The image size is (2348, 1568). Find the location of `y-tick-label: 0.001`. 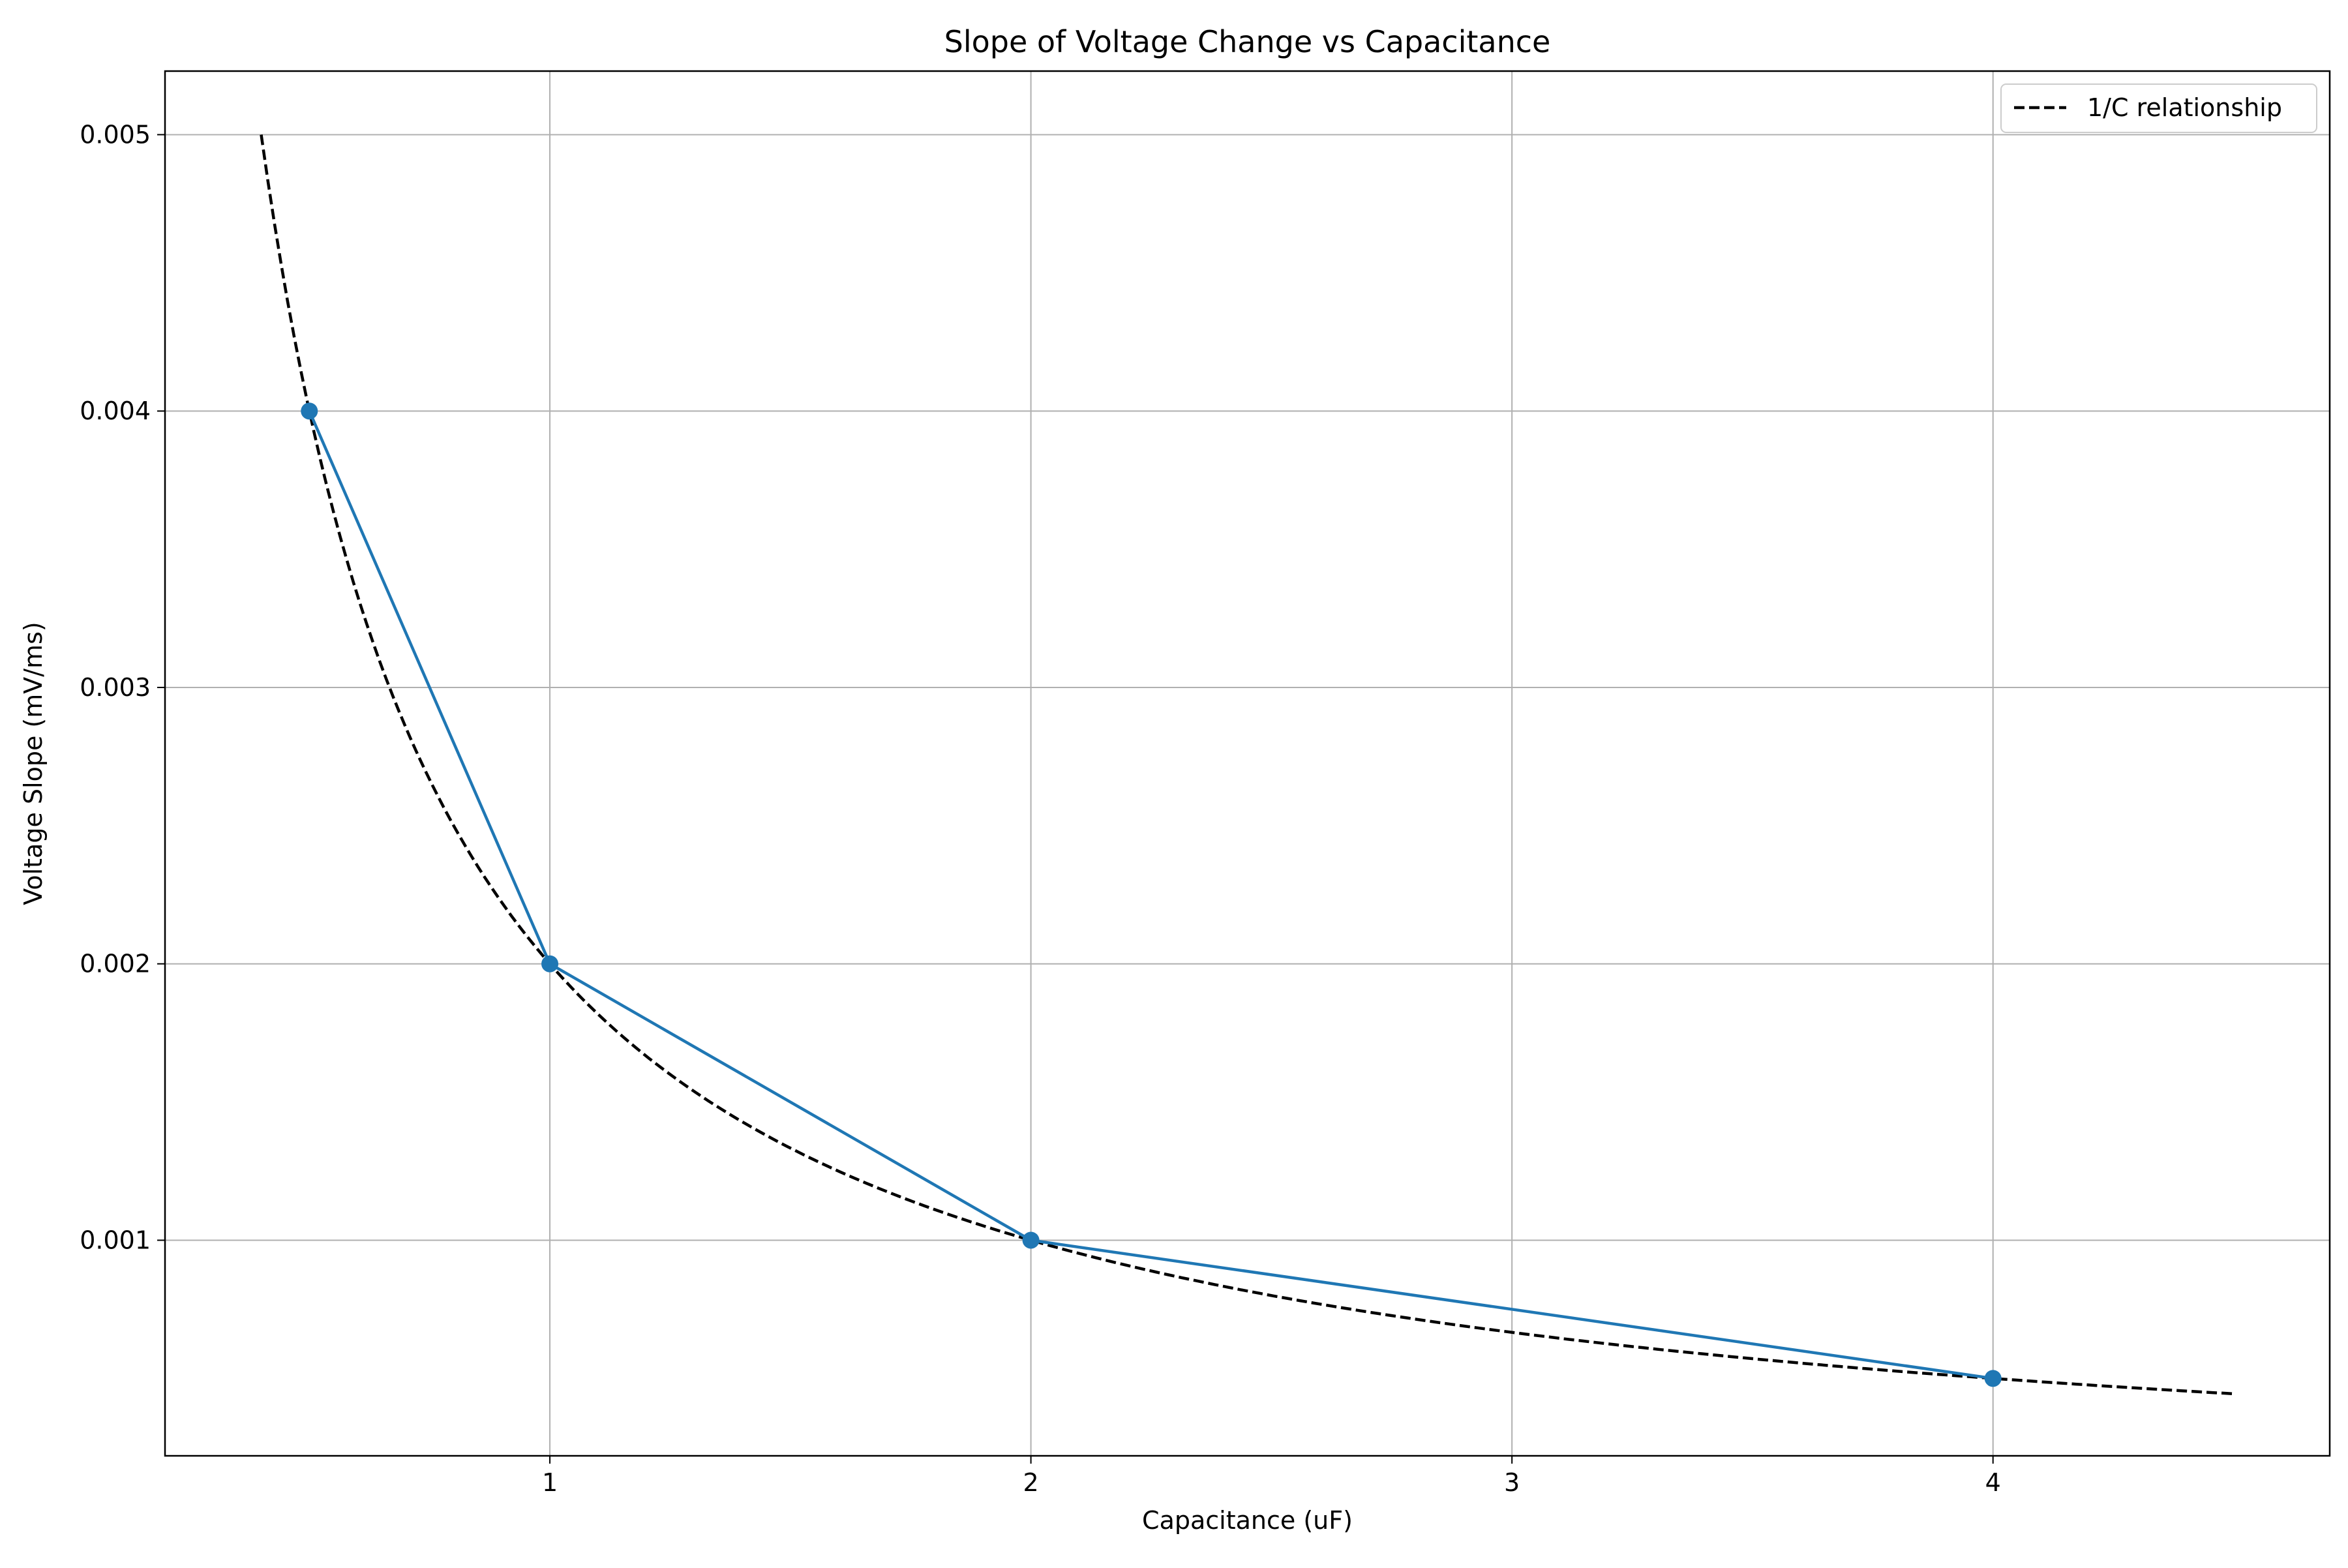

y-tick-label: 0.001 is located at coordinates (115, 1240).